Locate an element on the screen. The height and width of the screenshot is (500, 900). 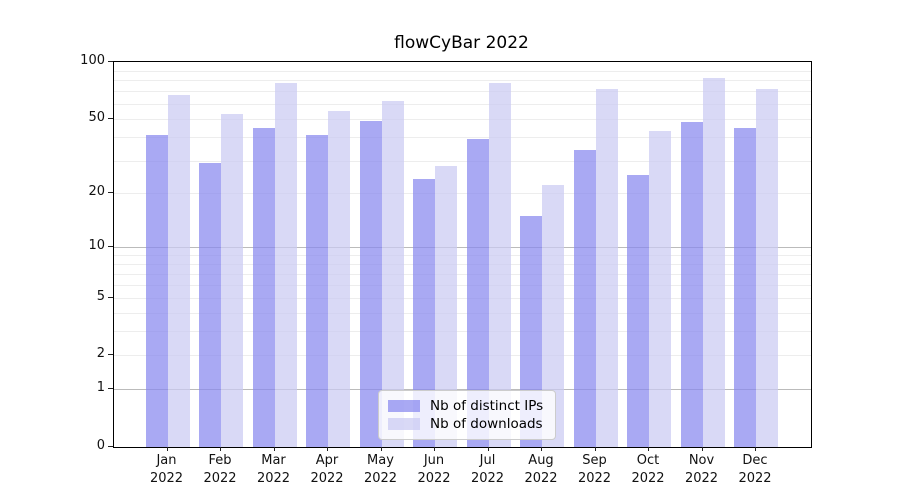
legend-swatch-downloads is located at coordinates (404, 424).